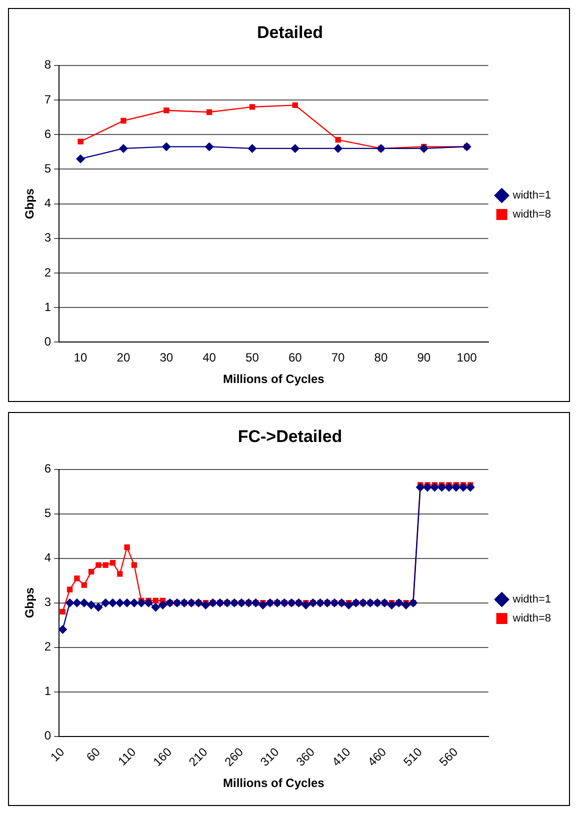 The width and height of the screenshot is (577, 815). Describe the element at coordinates (162, 756) in the screenshot. I see `x-tick-label: 160` at that location.